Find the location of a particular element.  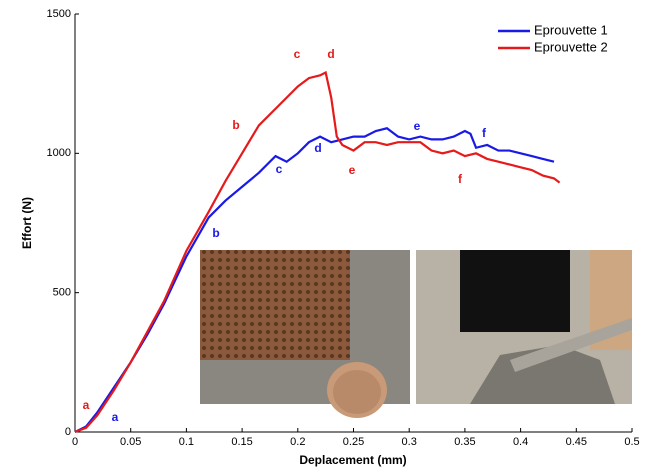

x-axis-label: Deplacement (mm) is located at coordinates (352, 460).